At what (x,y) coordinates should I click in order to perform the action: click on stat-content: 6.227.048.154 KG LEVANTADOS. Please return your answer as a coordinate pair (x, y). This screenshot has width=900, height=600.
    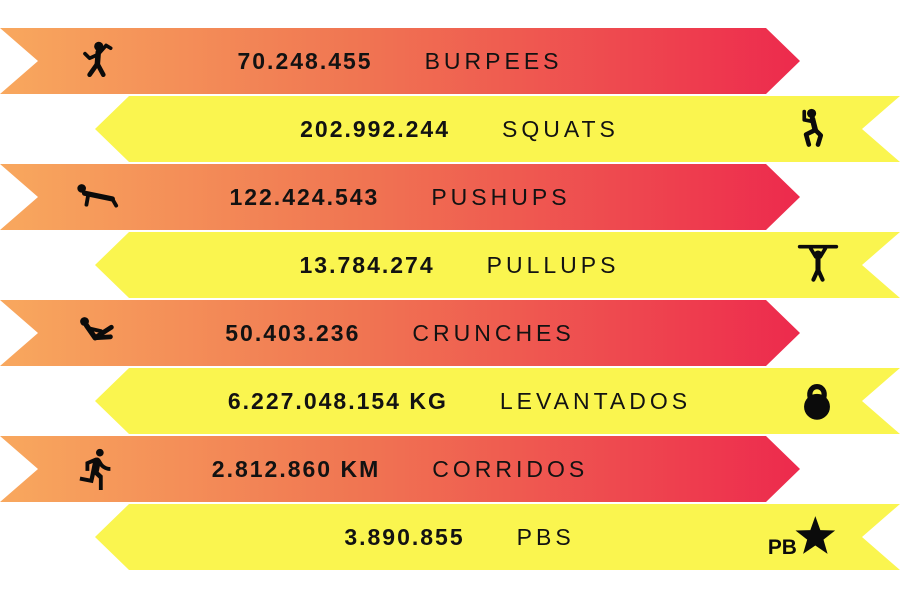
    Looking at the image, I should click on (459, 401).